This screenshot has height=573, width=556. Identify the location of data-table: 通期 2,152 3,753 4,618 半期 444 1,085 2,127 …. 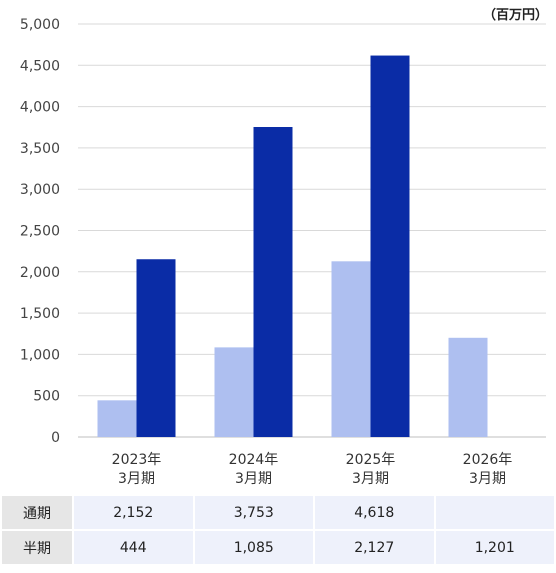
(278, 530).